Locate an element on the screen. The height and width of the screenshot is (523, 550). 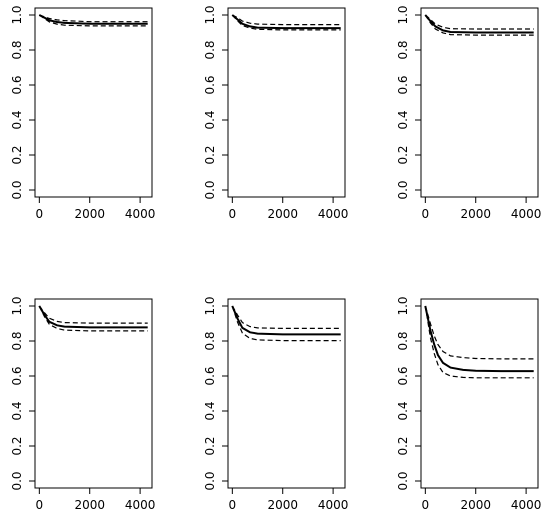
chart-panel-5: 0 2000 4000 0.0 0.2 0.4 0.6 0.8 1.0 is located at coordinates (275, 404).